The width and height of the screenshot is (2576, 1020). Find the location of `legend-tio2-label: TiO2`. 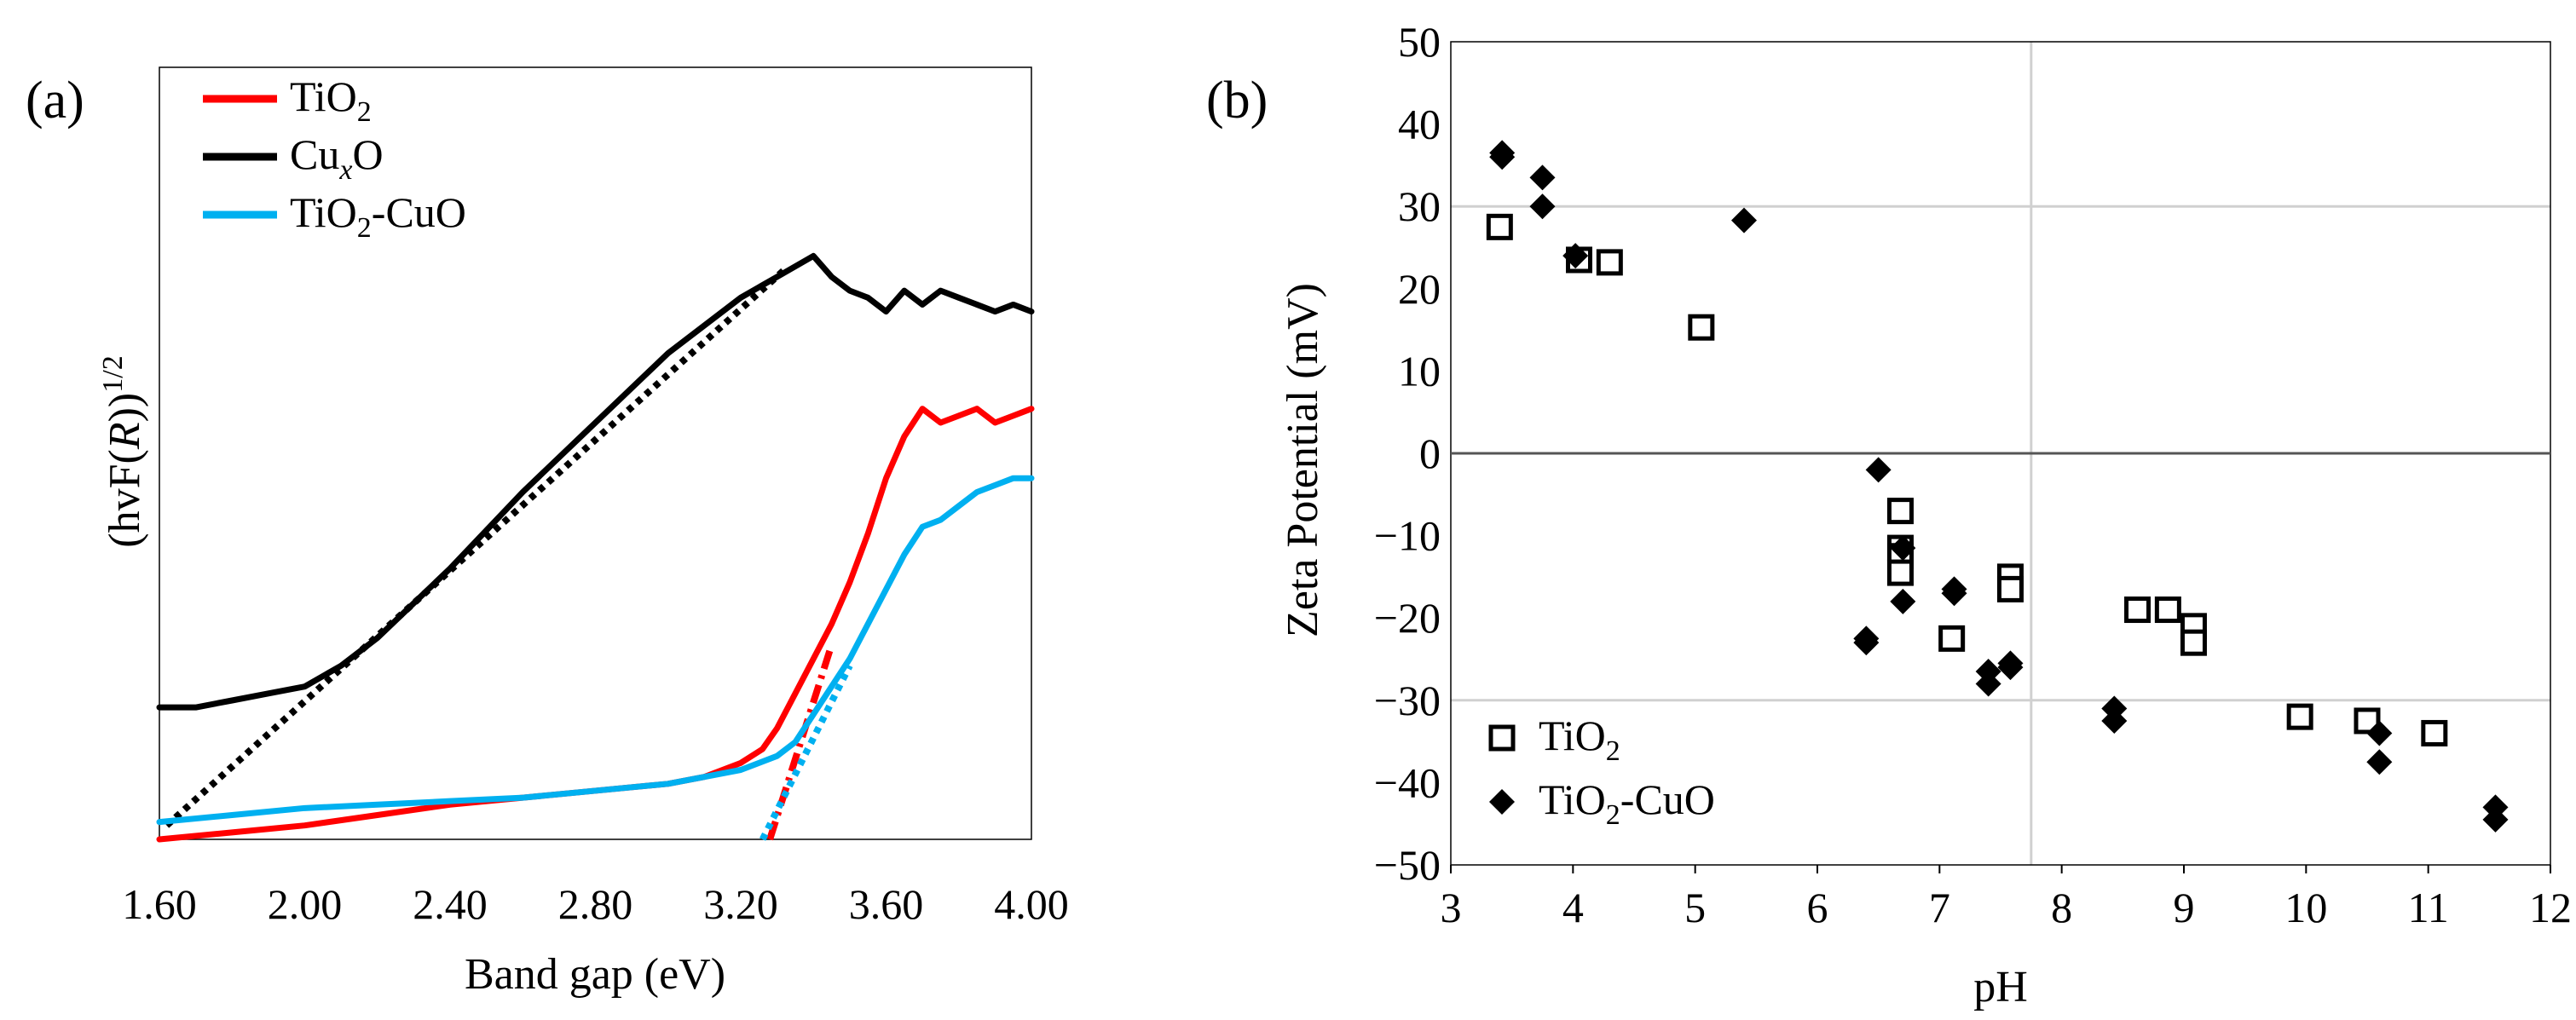

legend-tio2-label: TiO2 is located at coordinates (331, 100).